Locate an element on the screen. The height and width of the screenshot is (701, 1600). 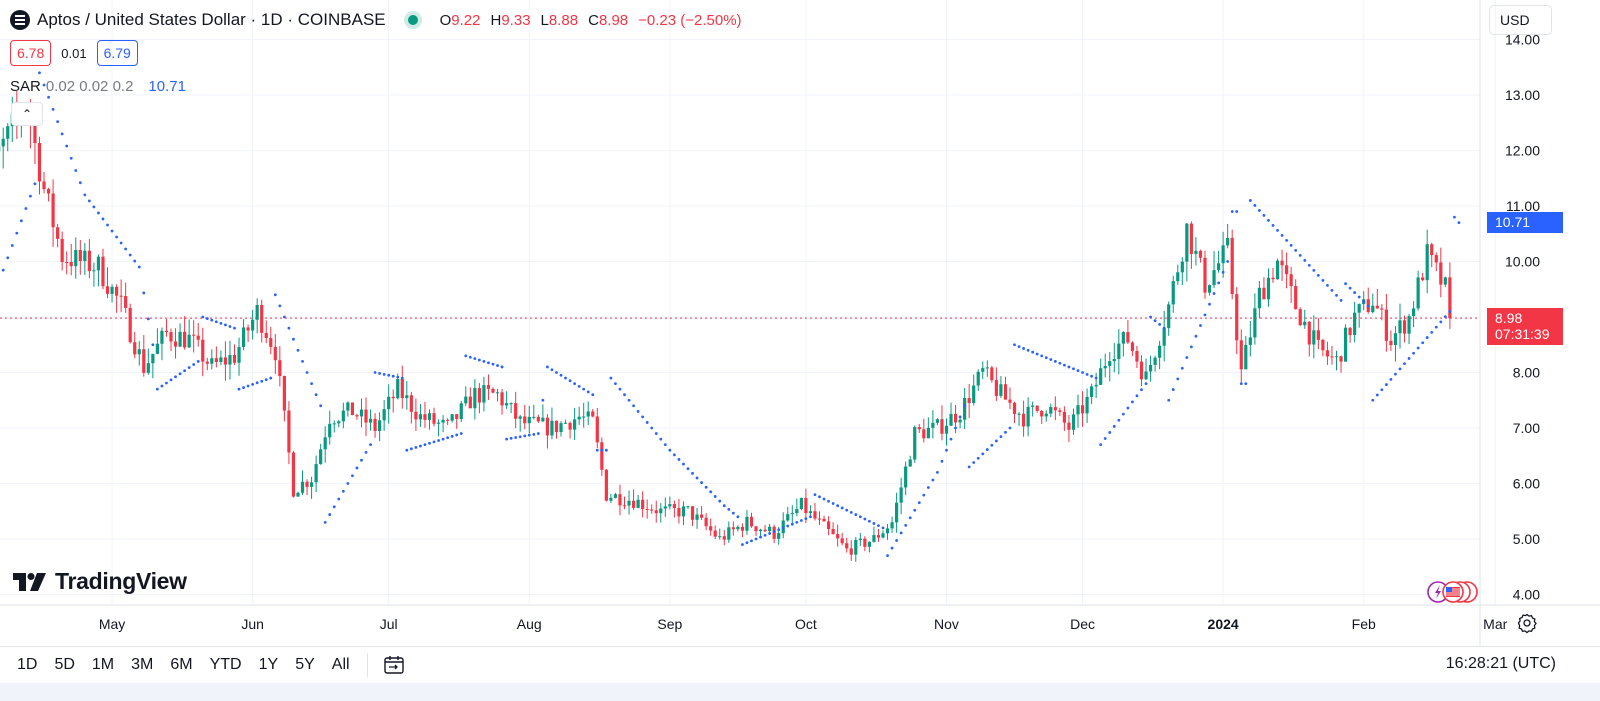
time-axis-label: Mar is located at coordinates (1495, 624).